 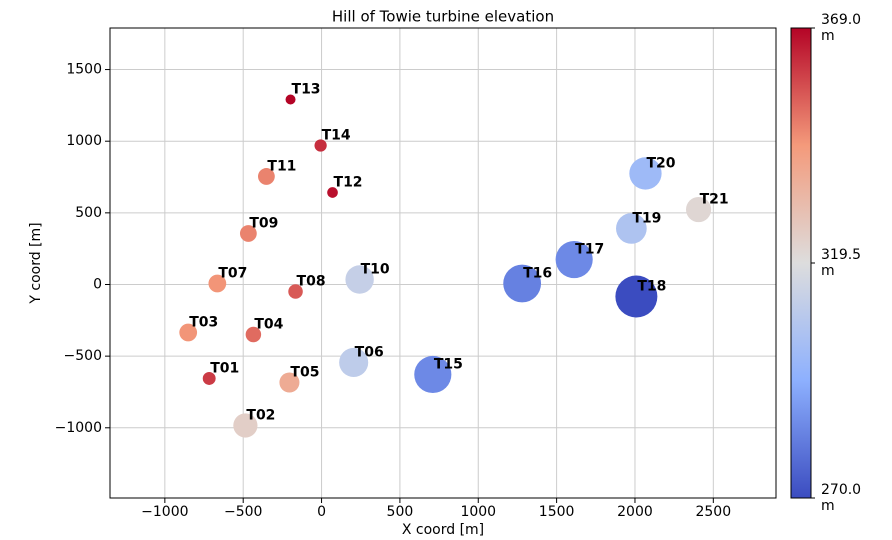 I want to click on x-tick-label: 500, so click(x=400, y=512).